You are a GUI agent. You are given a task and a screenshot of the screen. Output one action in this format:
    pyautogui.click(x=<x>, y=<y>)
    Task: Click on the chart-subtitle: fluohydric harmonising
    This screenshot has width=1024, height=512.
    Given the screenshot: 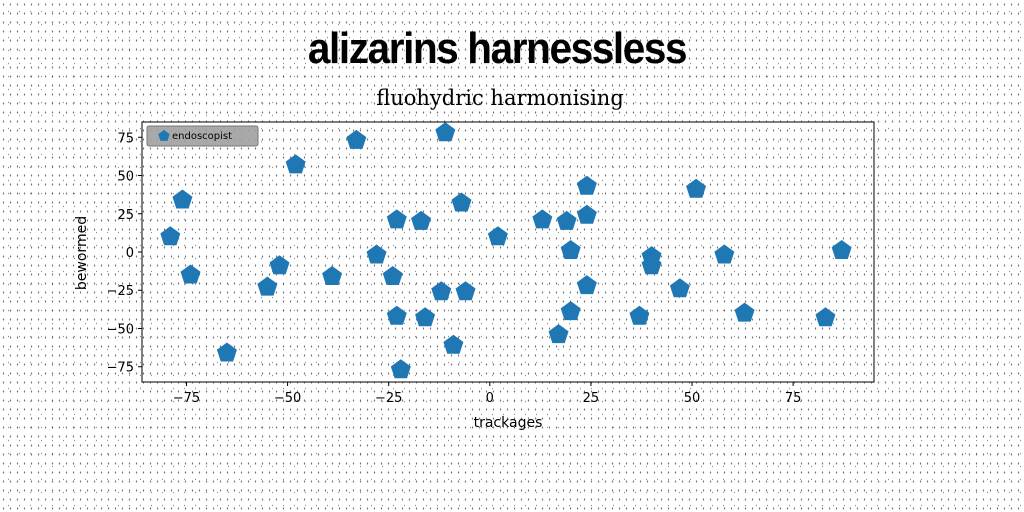 What is the action you would take?
    pyautogui.click(x=500, y=98)
    